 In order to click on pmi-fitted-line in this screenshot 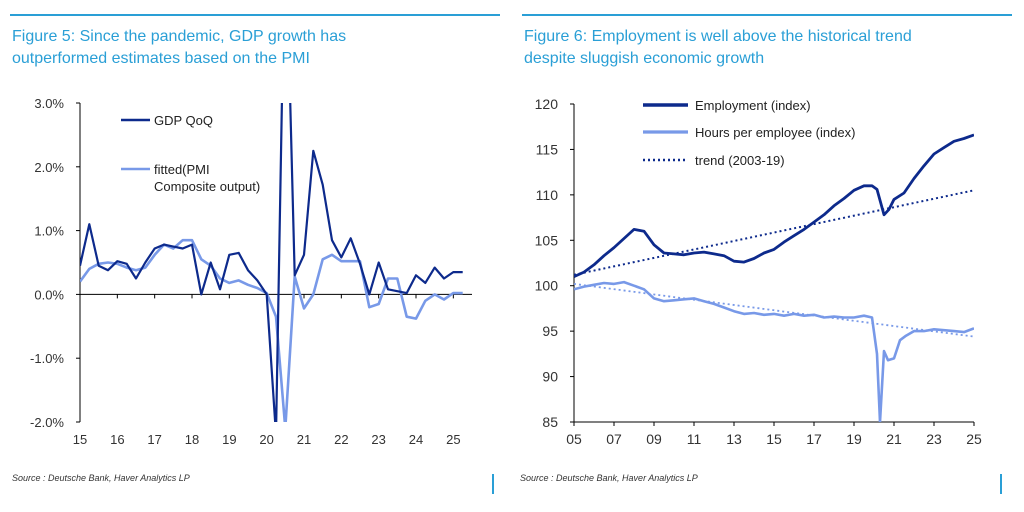, I will do `click(271, 330)`.